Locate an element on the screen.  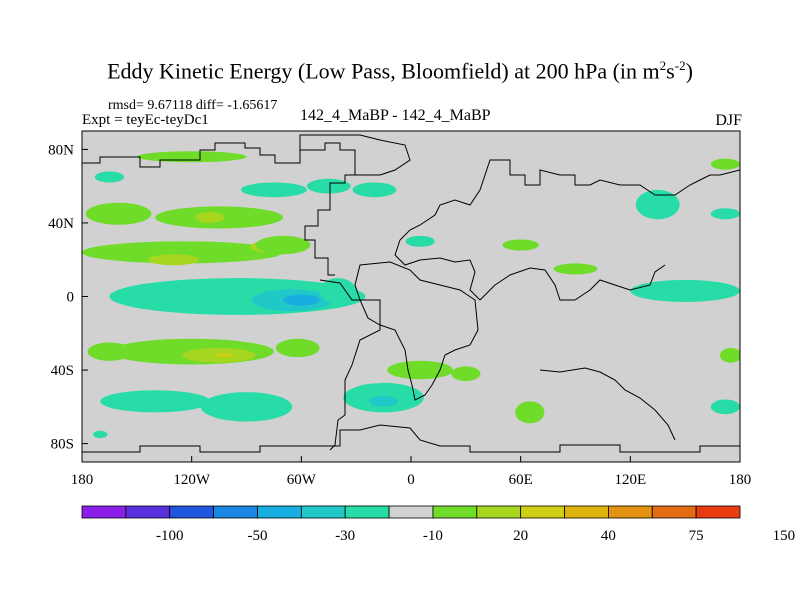
x-tick-label-2: 60W is located at coordinates (302, 480).